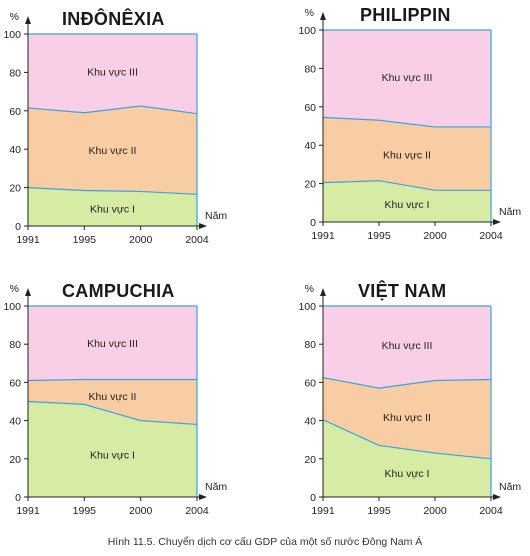 Image resolution: width=530 pixels, height=556 pixels. I want to click on chart-title: CAMPUCHIA, so click(118, 291).